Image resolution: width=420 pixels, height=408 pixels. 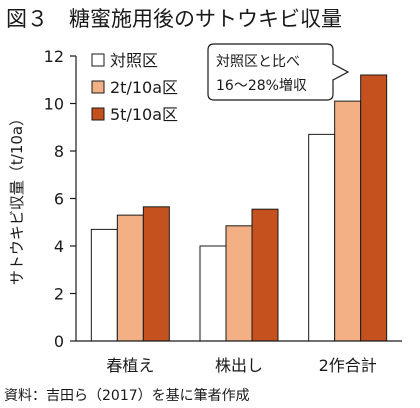 What do you see at coordinates (59, 151) in the screenshot?
I see `y-tick-label: 8` at bounding box center [59, 151].